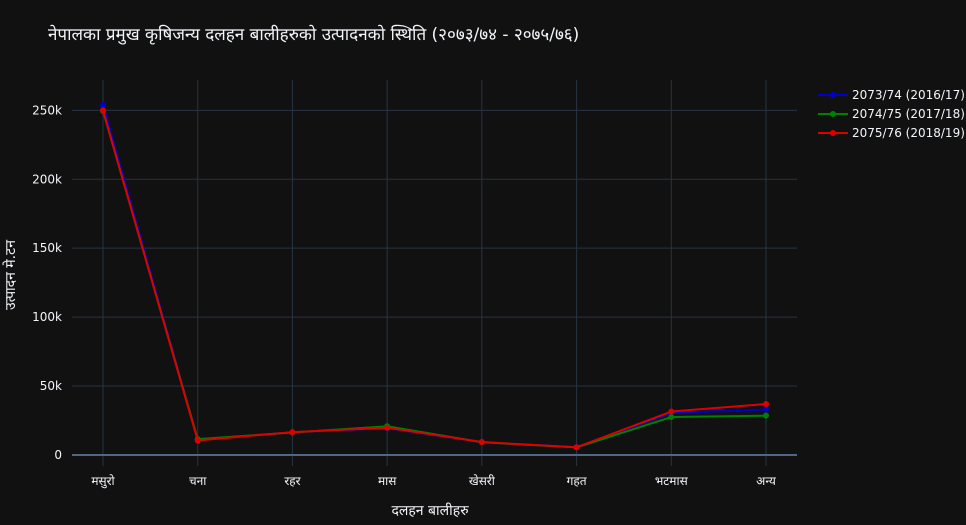 This screenshot has width=966, height=525. What do you see at coordinates (908, 133) in the screenshot?
I see `legend-item-label: 2075/76 (2018/19)` at bounding box center [908, 133].